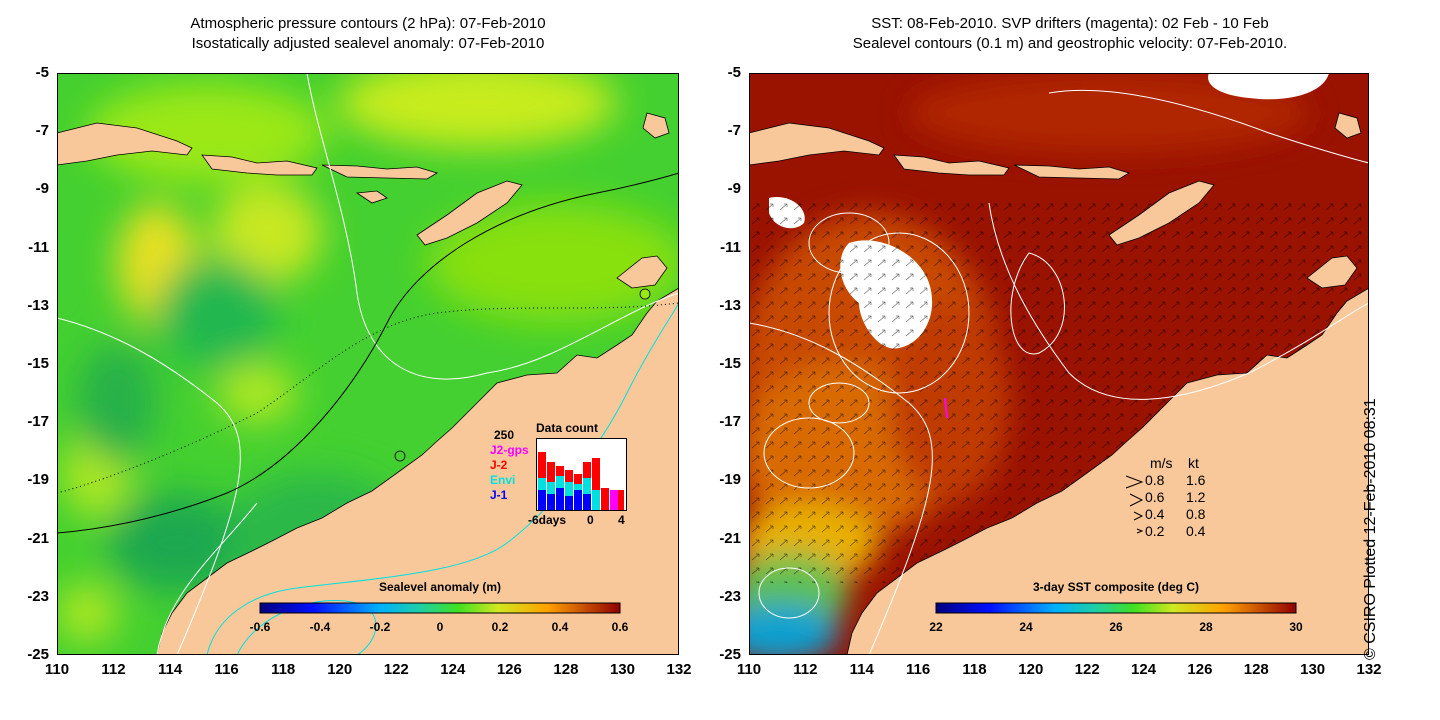  Describe the element at coordinates (581, 474) in the screenshot. I see `data-count-bars` at that location.